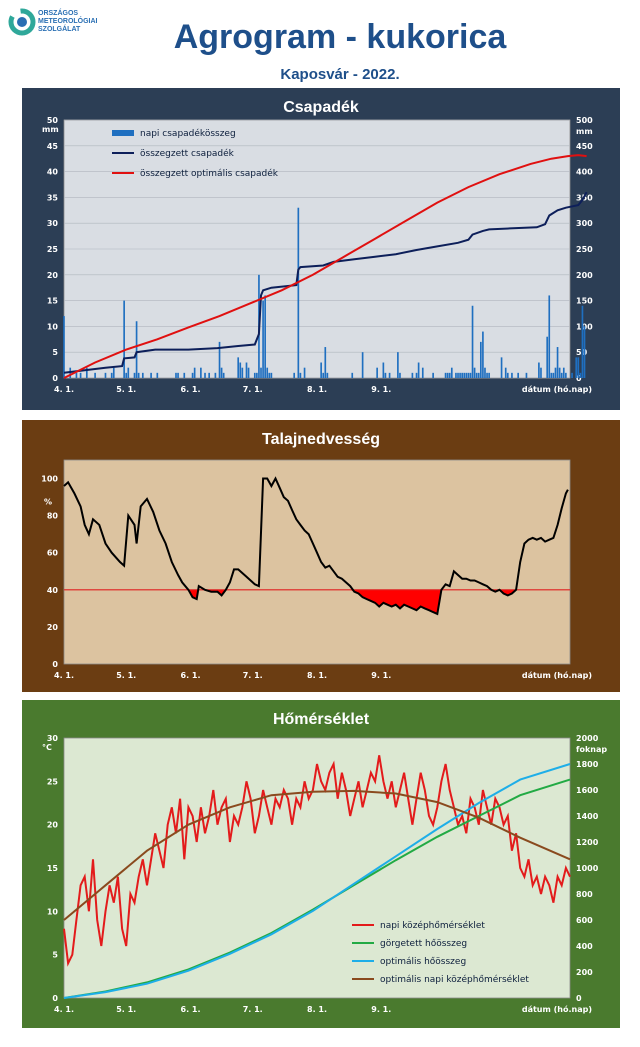 Image resolution: width=640 pixels, height=1047 pixels. Describe the element at coordinates (53, 738) in the screenshot. I see `y-tick-label-left: 30` at that location.